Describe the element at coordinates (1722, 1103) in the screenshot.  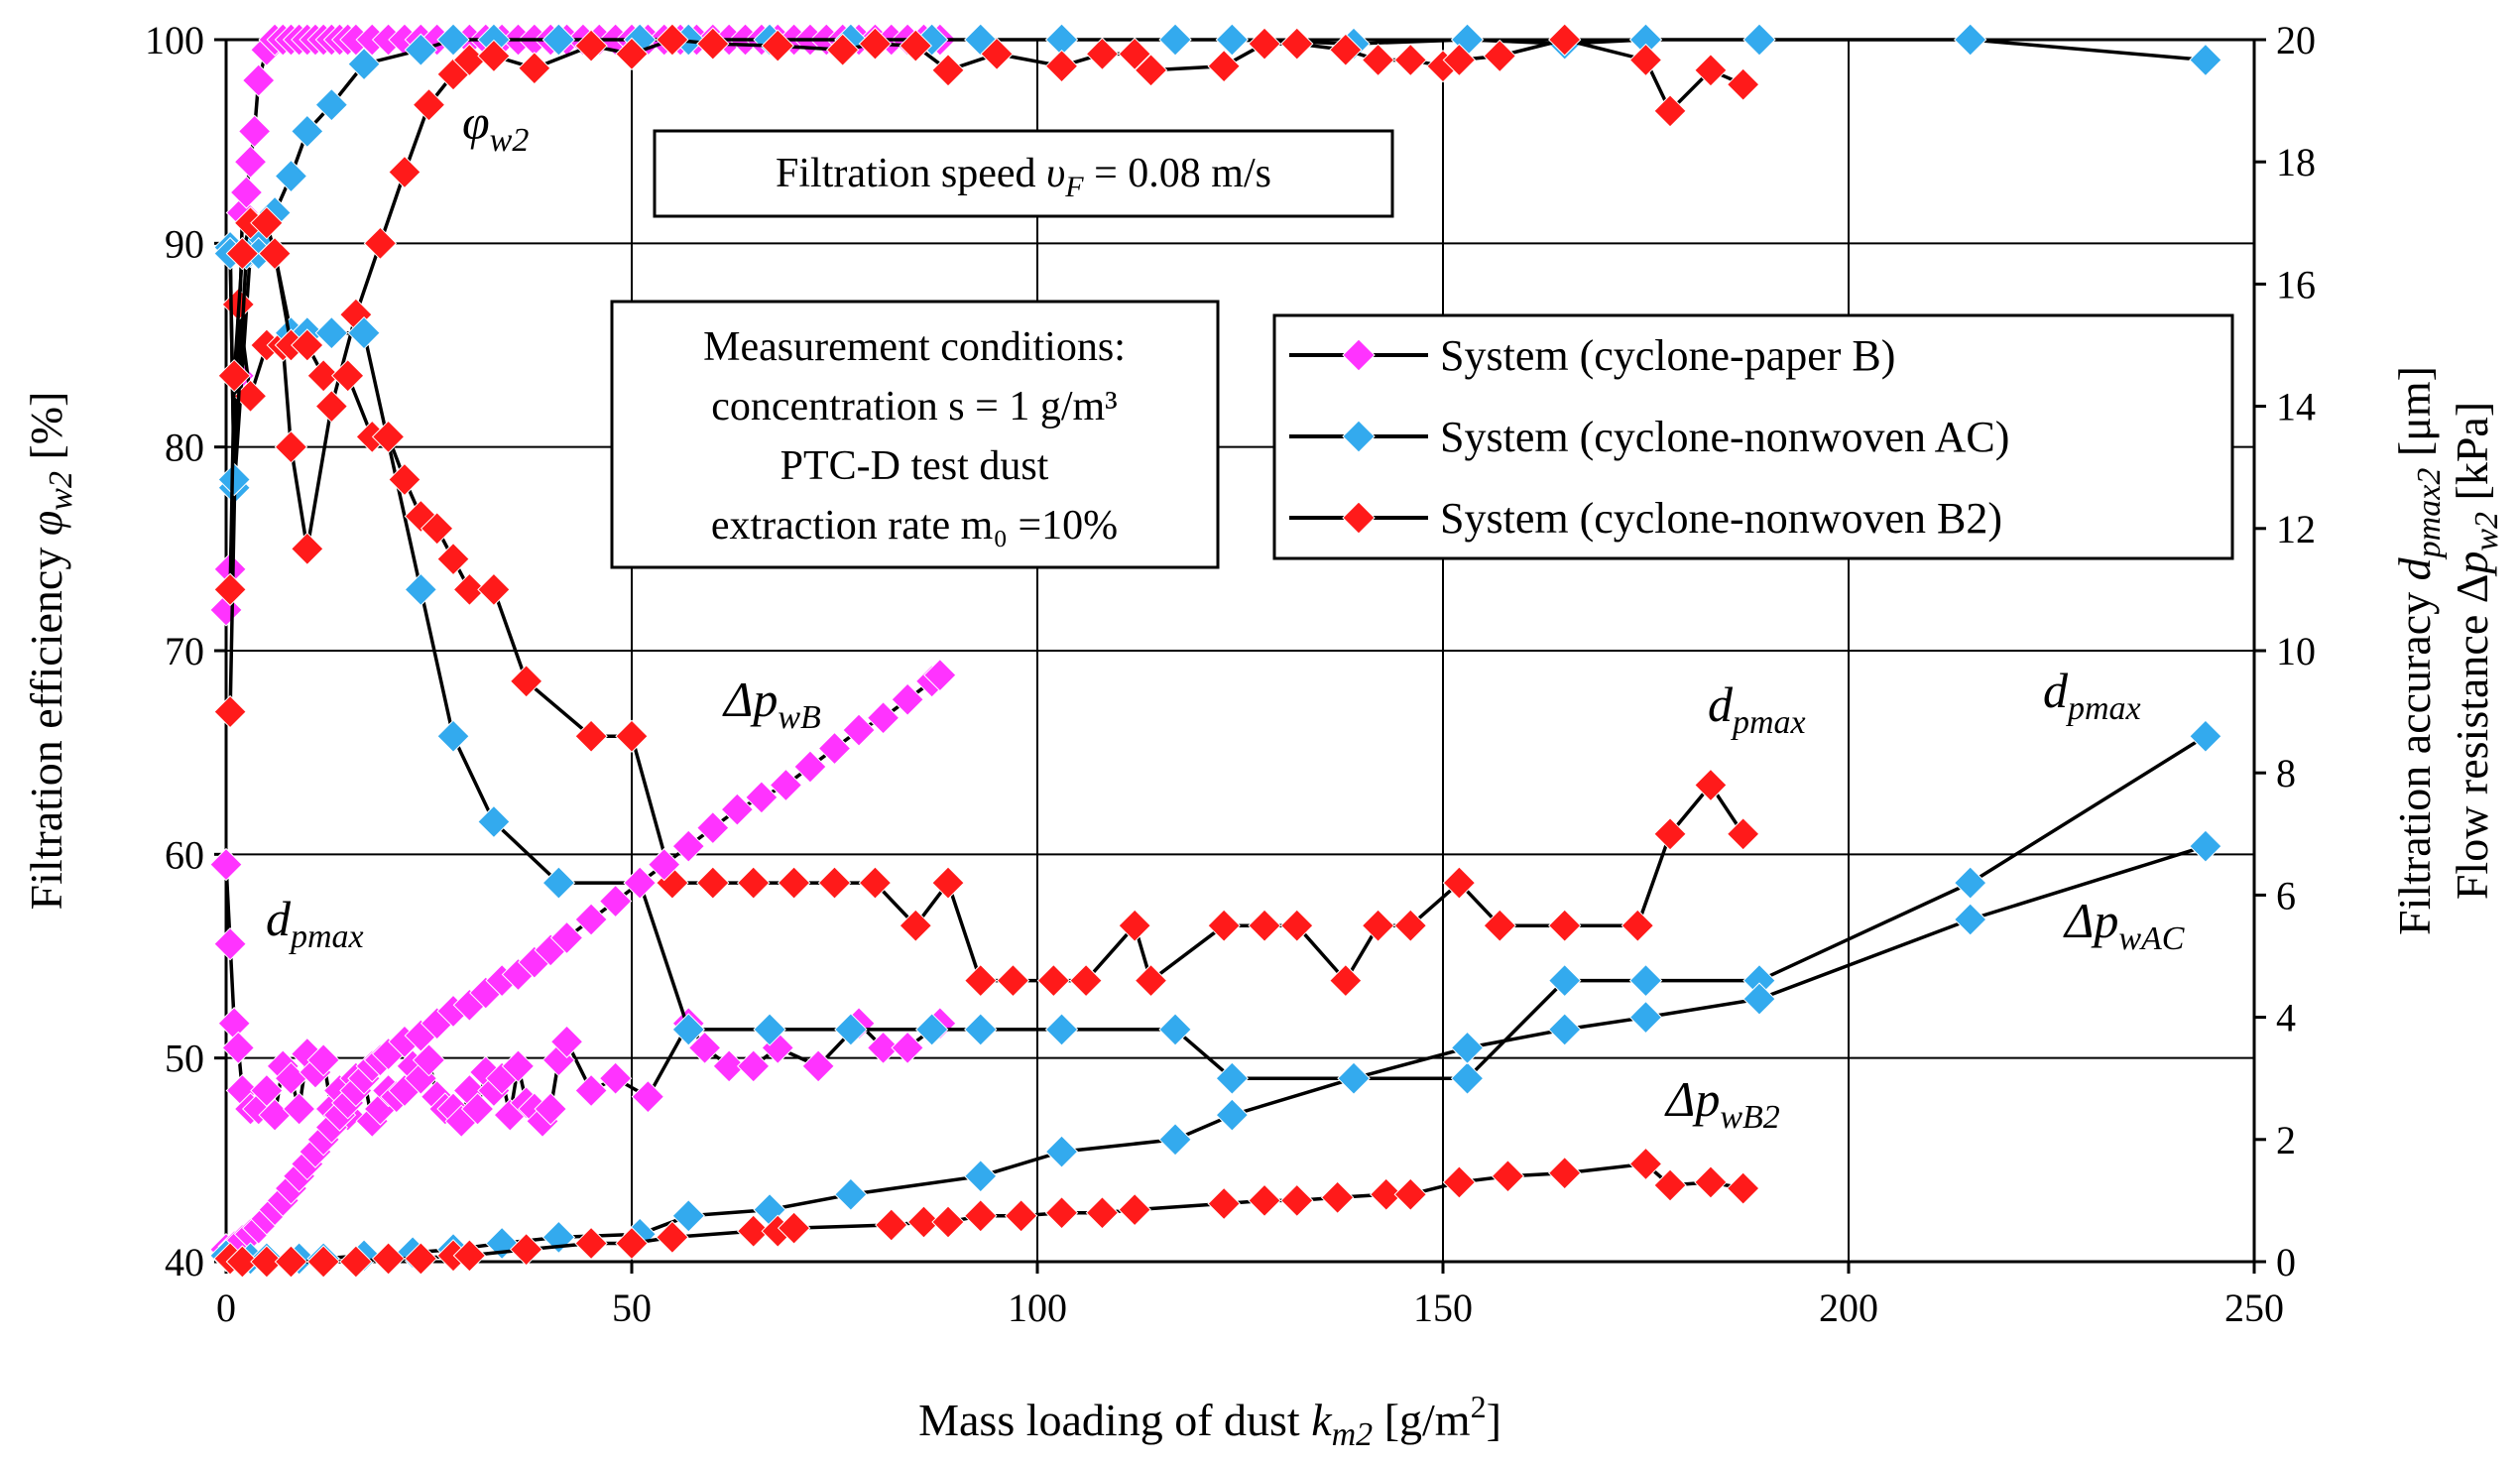
I see `annotation-dpw-b2: ΔpwB2` at that location.